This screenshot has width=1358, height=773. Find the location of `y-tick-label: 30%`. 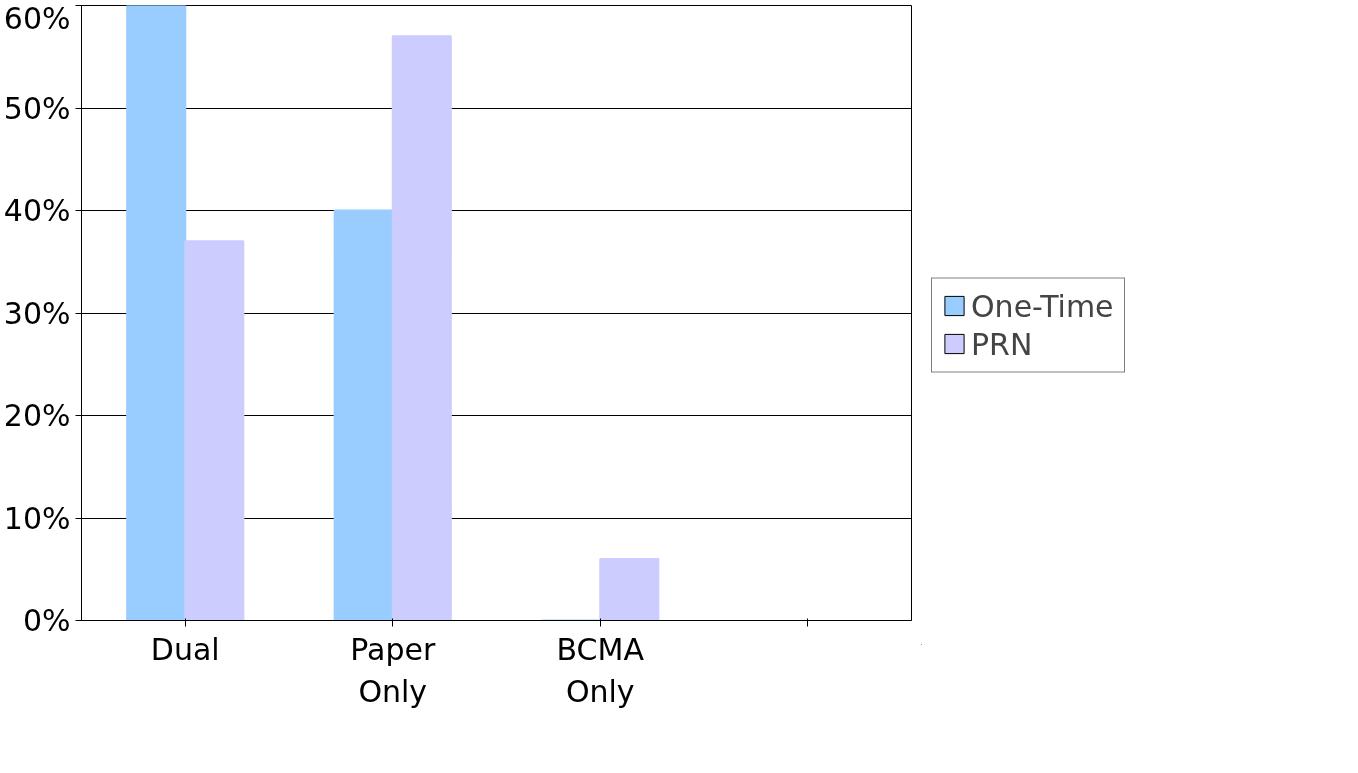

y-tick-label: 30% is located at coordinates (37, 313).